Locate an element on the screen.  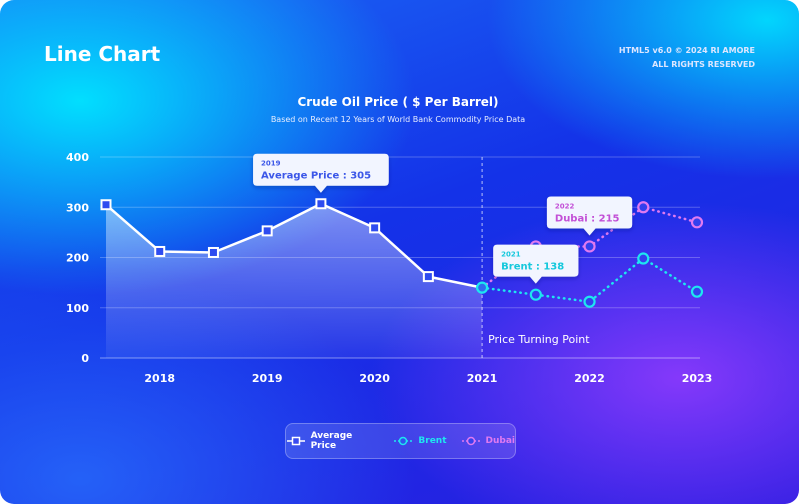
area-fill is located at coordinates (294, 280).